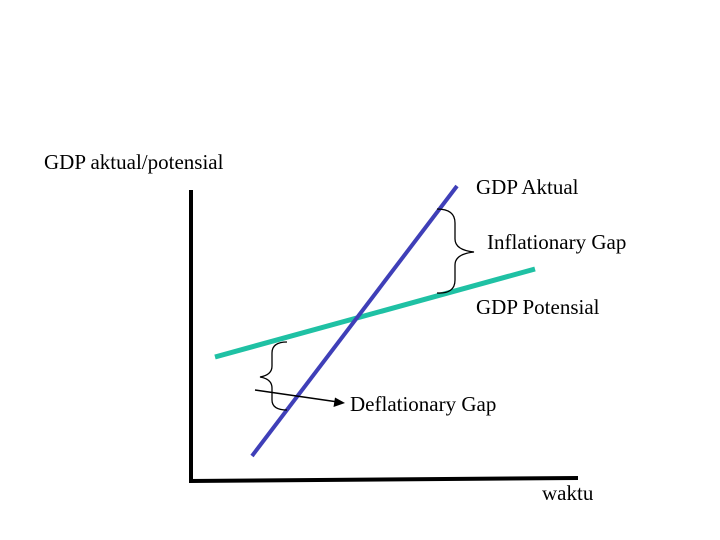 The width and height of the screenshot is (720, 540). I want to click on gdp-actual-line, so click(354, 321).